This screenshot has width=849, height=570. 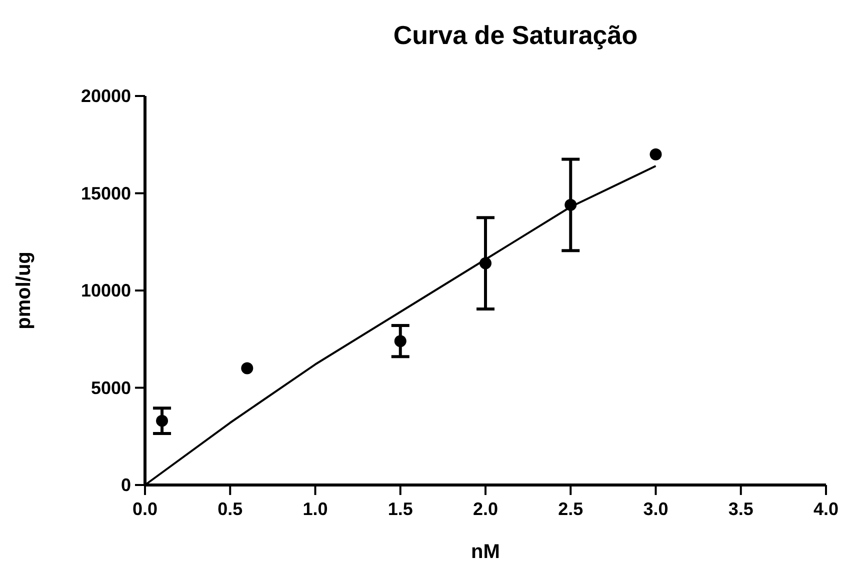 What do you see at coordinates (315, 509) in the screenshot?
I see `x-tick-label: 1.0` at bounding box center [315, 509].